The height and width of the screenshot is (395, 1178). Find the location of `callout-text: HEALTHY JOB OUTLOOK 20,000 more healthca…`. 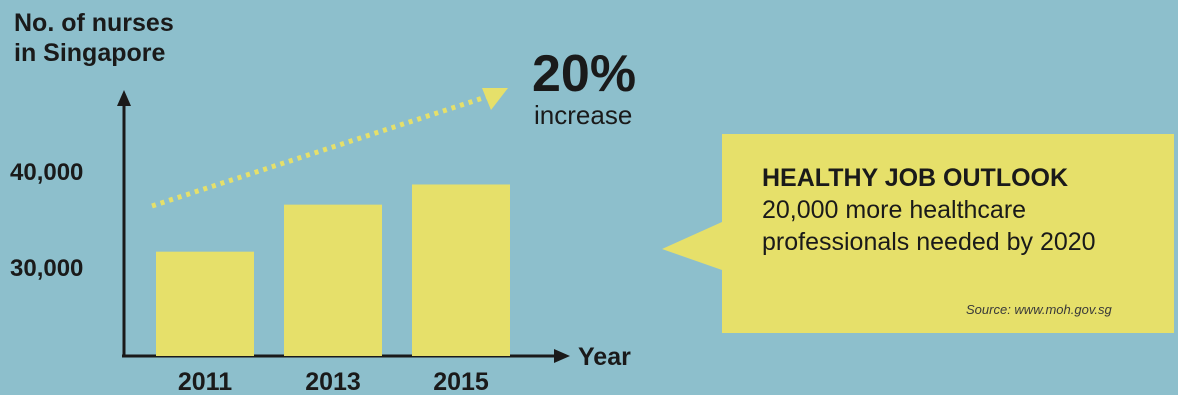

callout-text: HEALTHY JOB OUTLOOK 20,000 more healthca… is located at coordinates (929, 210).